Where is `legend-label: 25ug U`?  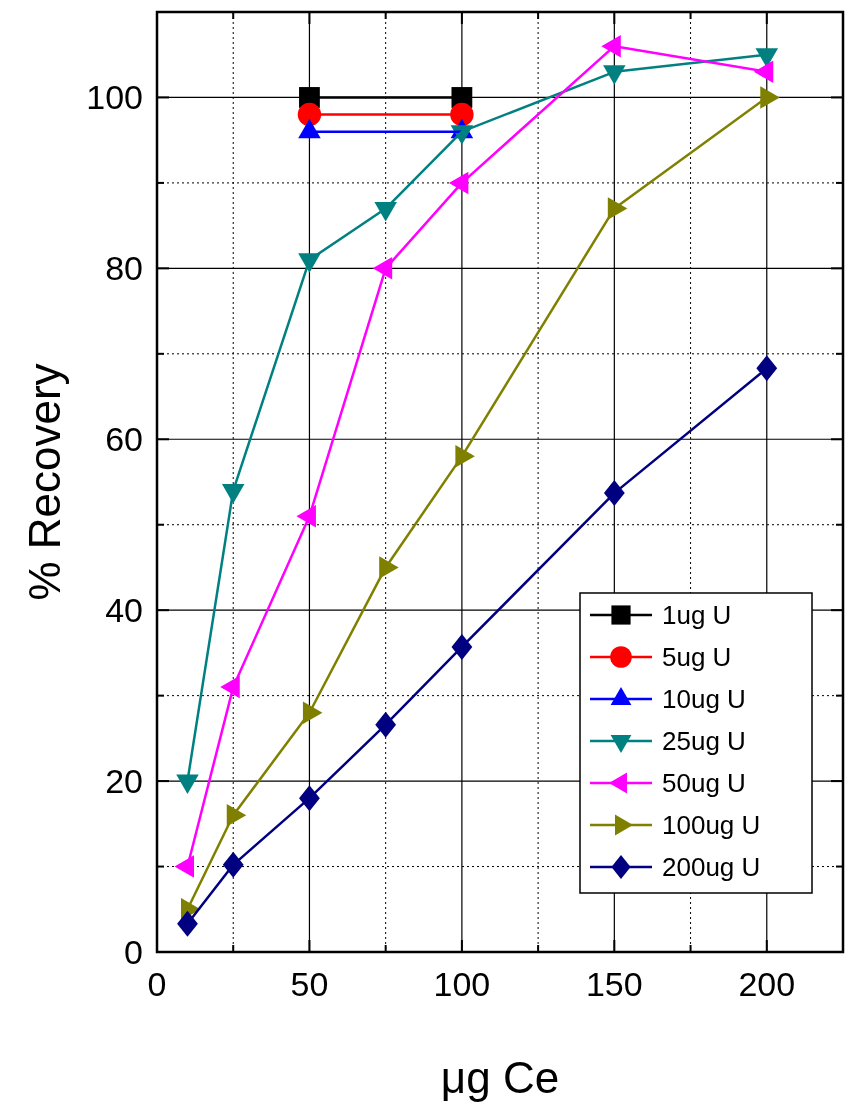 legend-label: 25ug U is located at coordinates (704, 741).